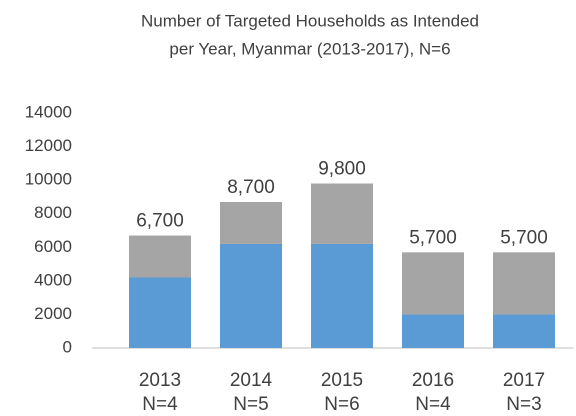  Describe the element at coordinates (251, 187) in the screenshot. I see `total-label: 8,700` at that location.